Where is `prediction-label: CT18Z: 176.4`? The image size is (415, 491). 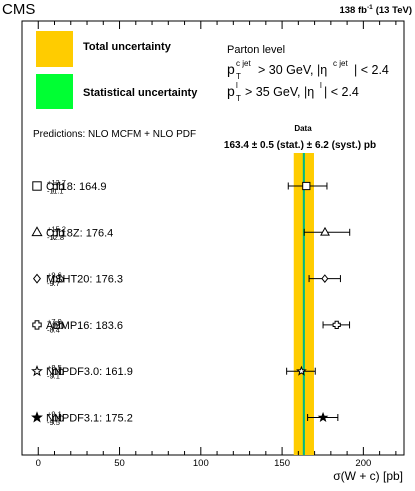
prediction-label: CT18Z: 176.4 is located at coordinates (79, 233).